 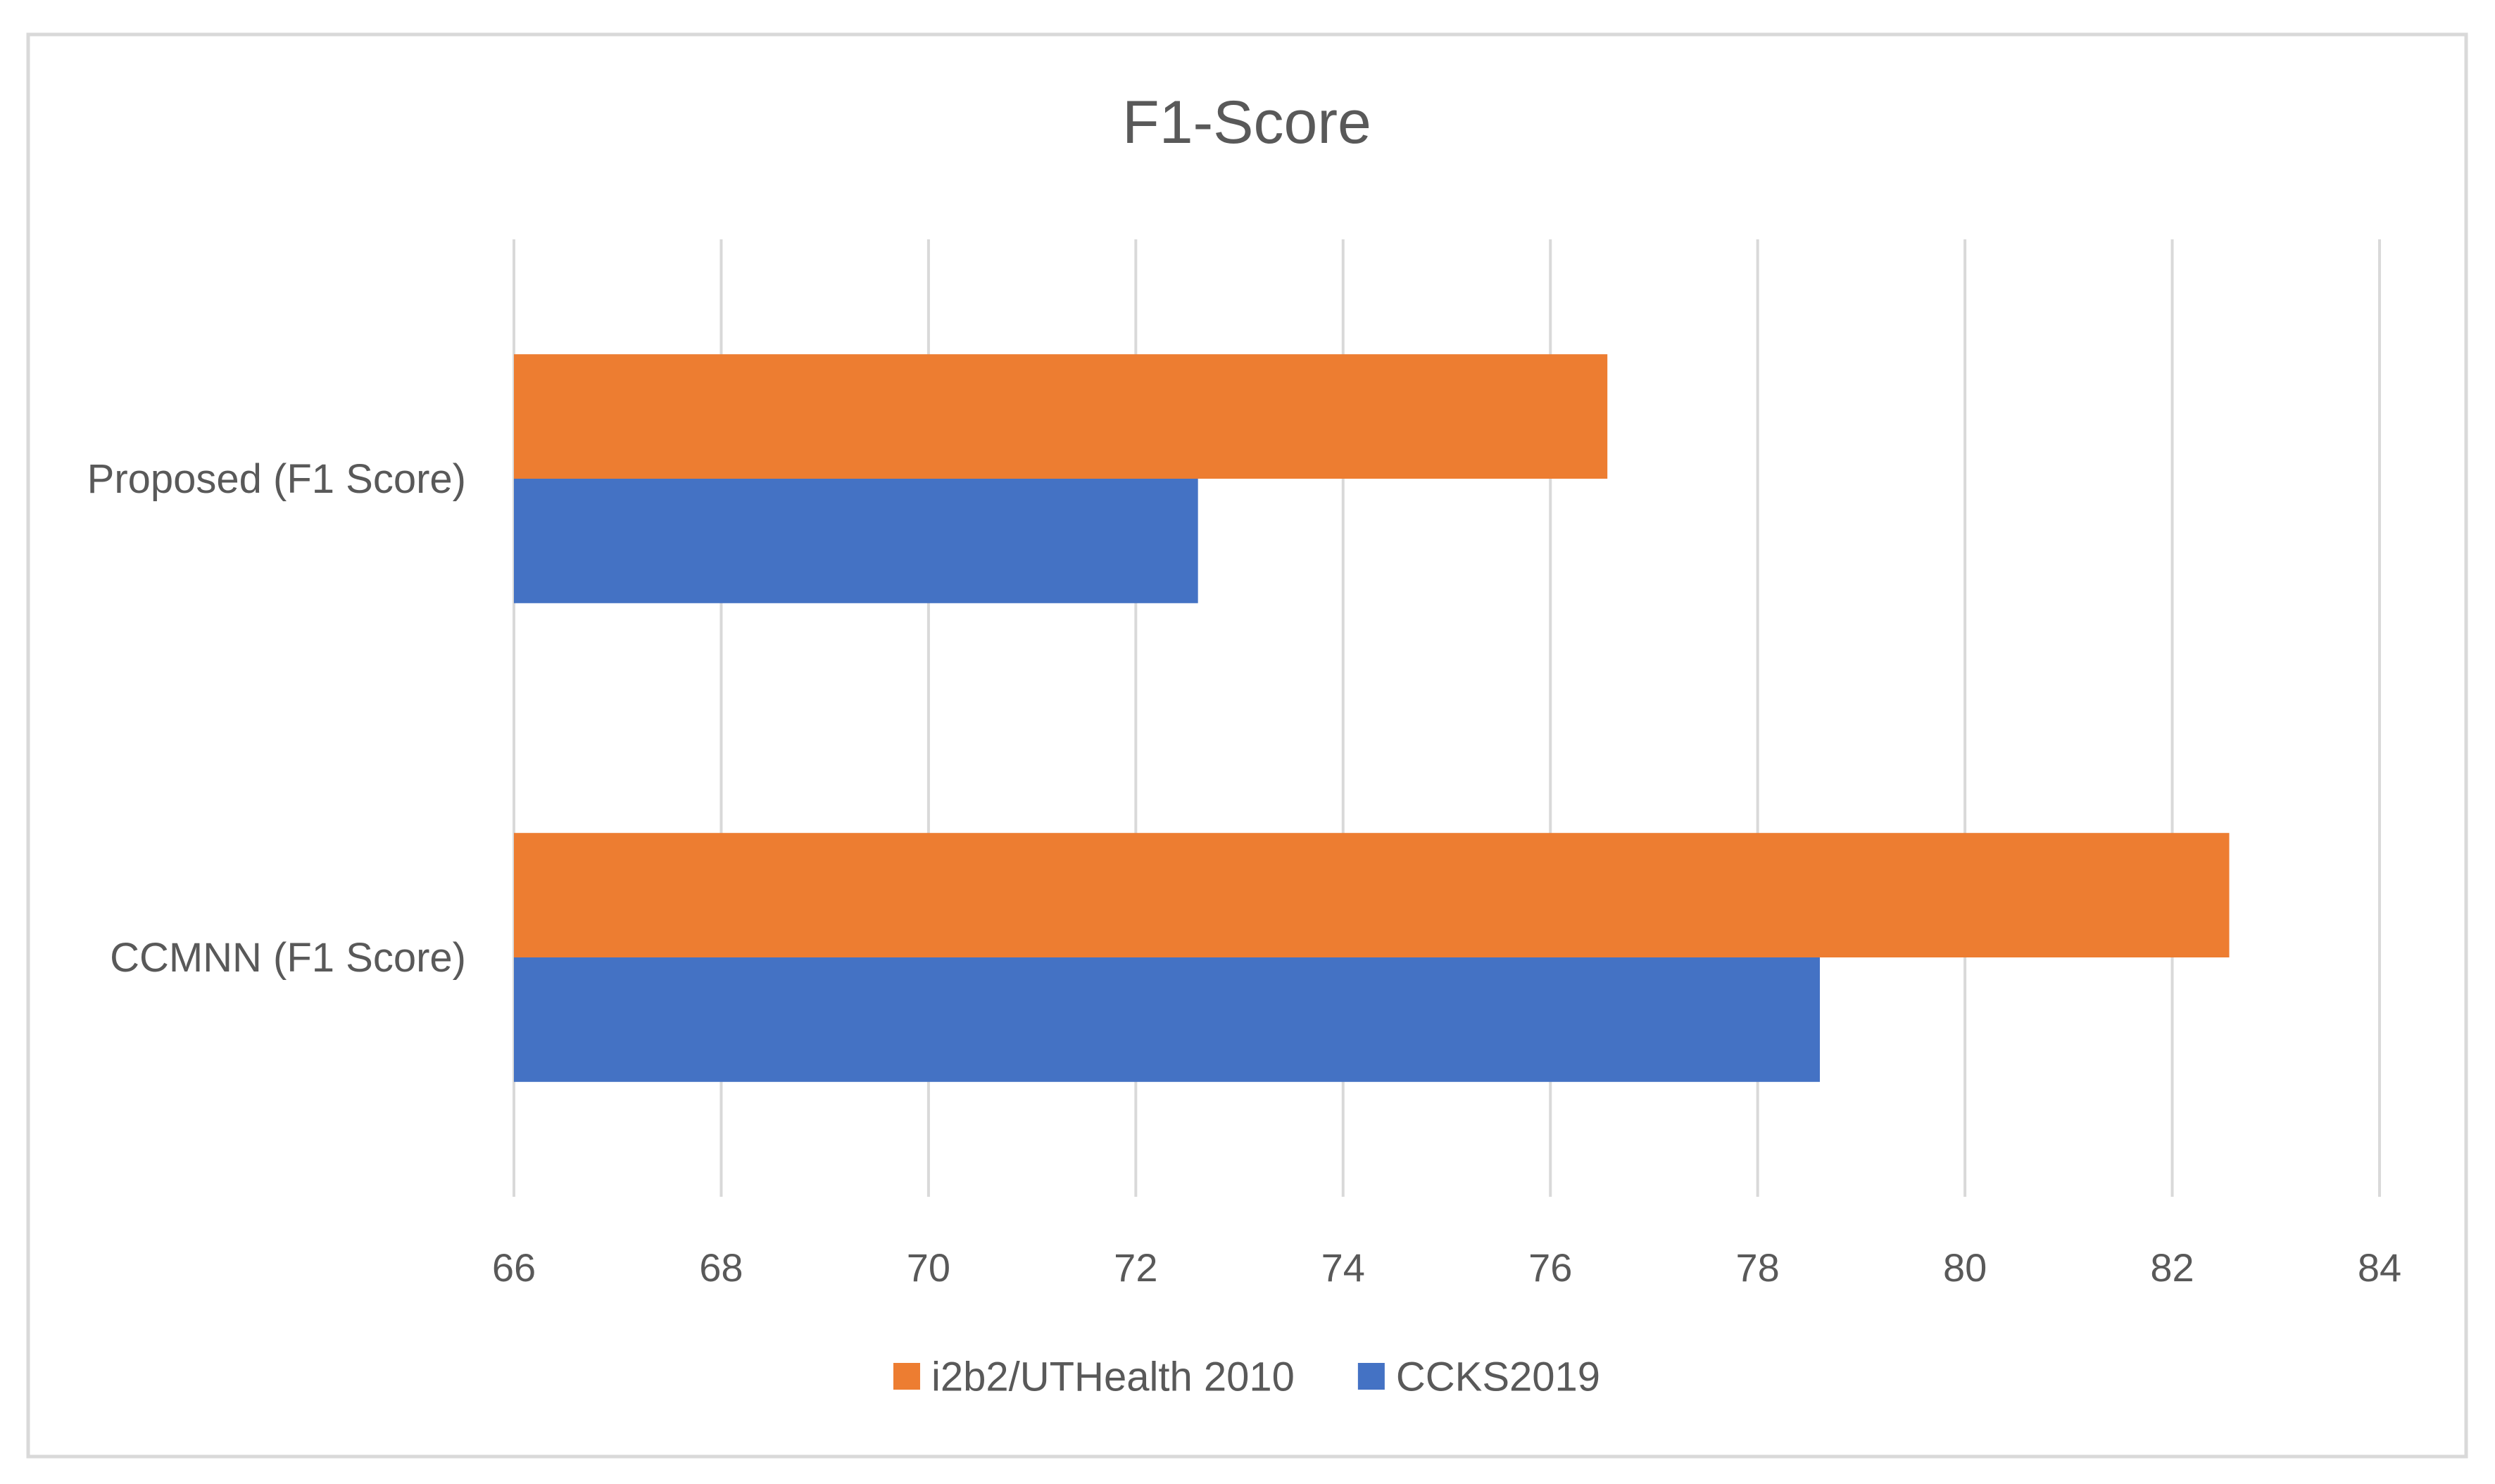 What do you see at coordinates (1113, 1377) in the screenshot?
I see `legend-label: i2b2/UTHealth 2010` at bounding box center [1113, 1377].